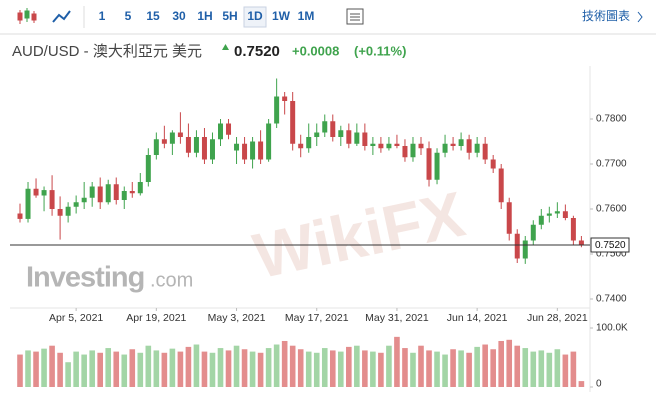  Describe the element at coordinates (611, 164) in the screenshot. I see `y-tick-label: 0.7700` at that location.